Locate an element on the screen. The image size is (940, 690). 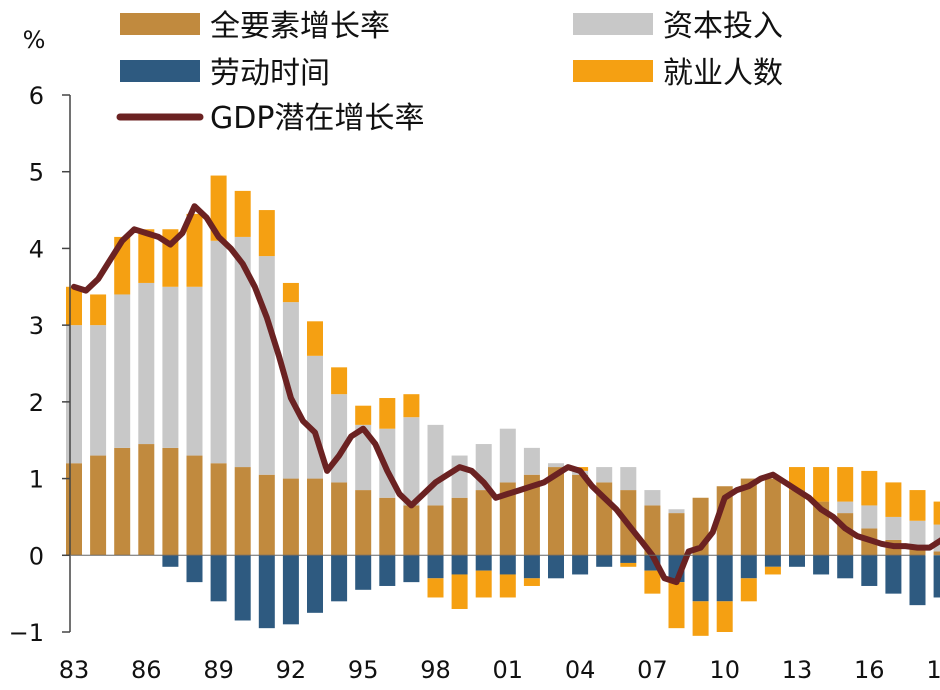
x-tick-label: 04 is located at coordinates (580, 670).